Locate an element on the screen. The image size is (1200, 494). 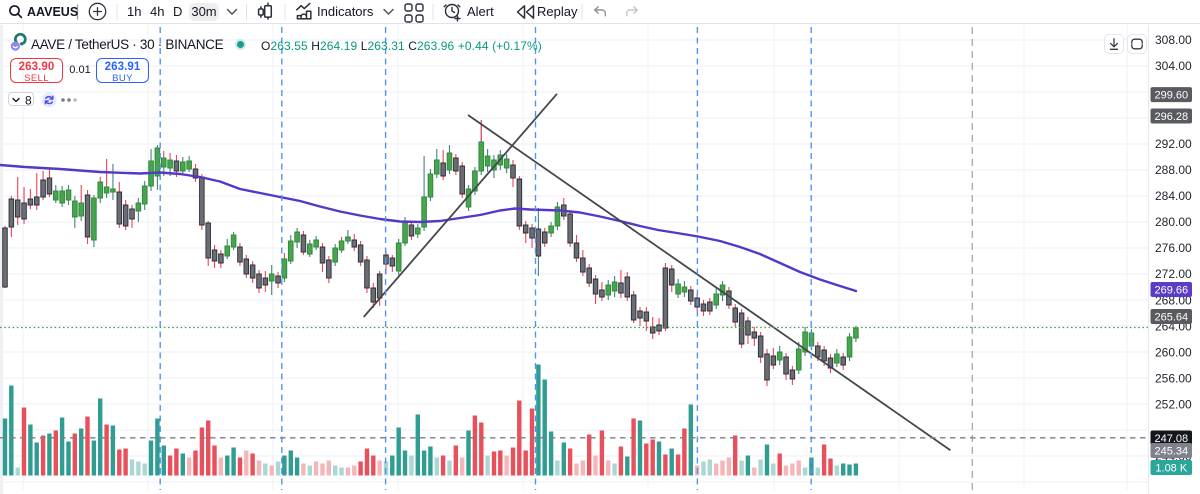
svg-text: 272.00 is located at coordinates (1173, 274).